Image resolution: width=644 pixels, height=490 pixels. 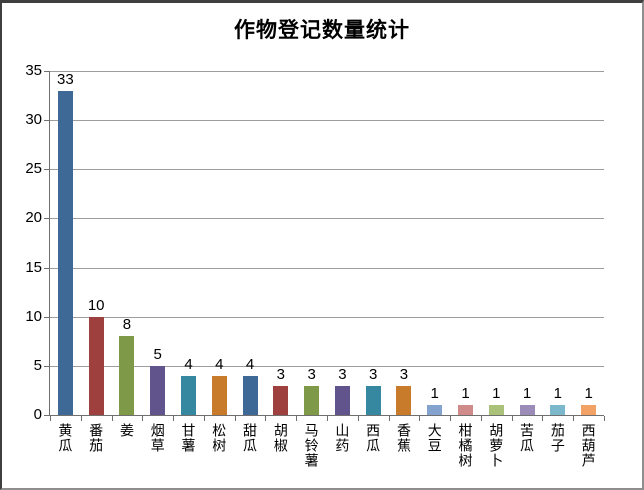 What do you see at coordinates (65, 79) in the screenshot?
I see `bar-value-label: 33` at bounding box center [65, 79].